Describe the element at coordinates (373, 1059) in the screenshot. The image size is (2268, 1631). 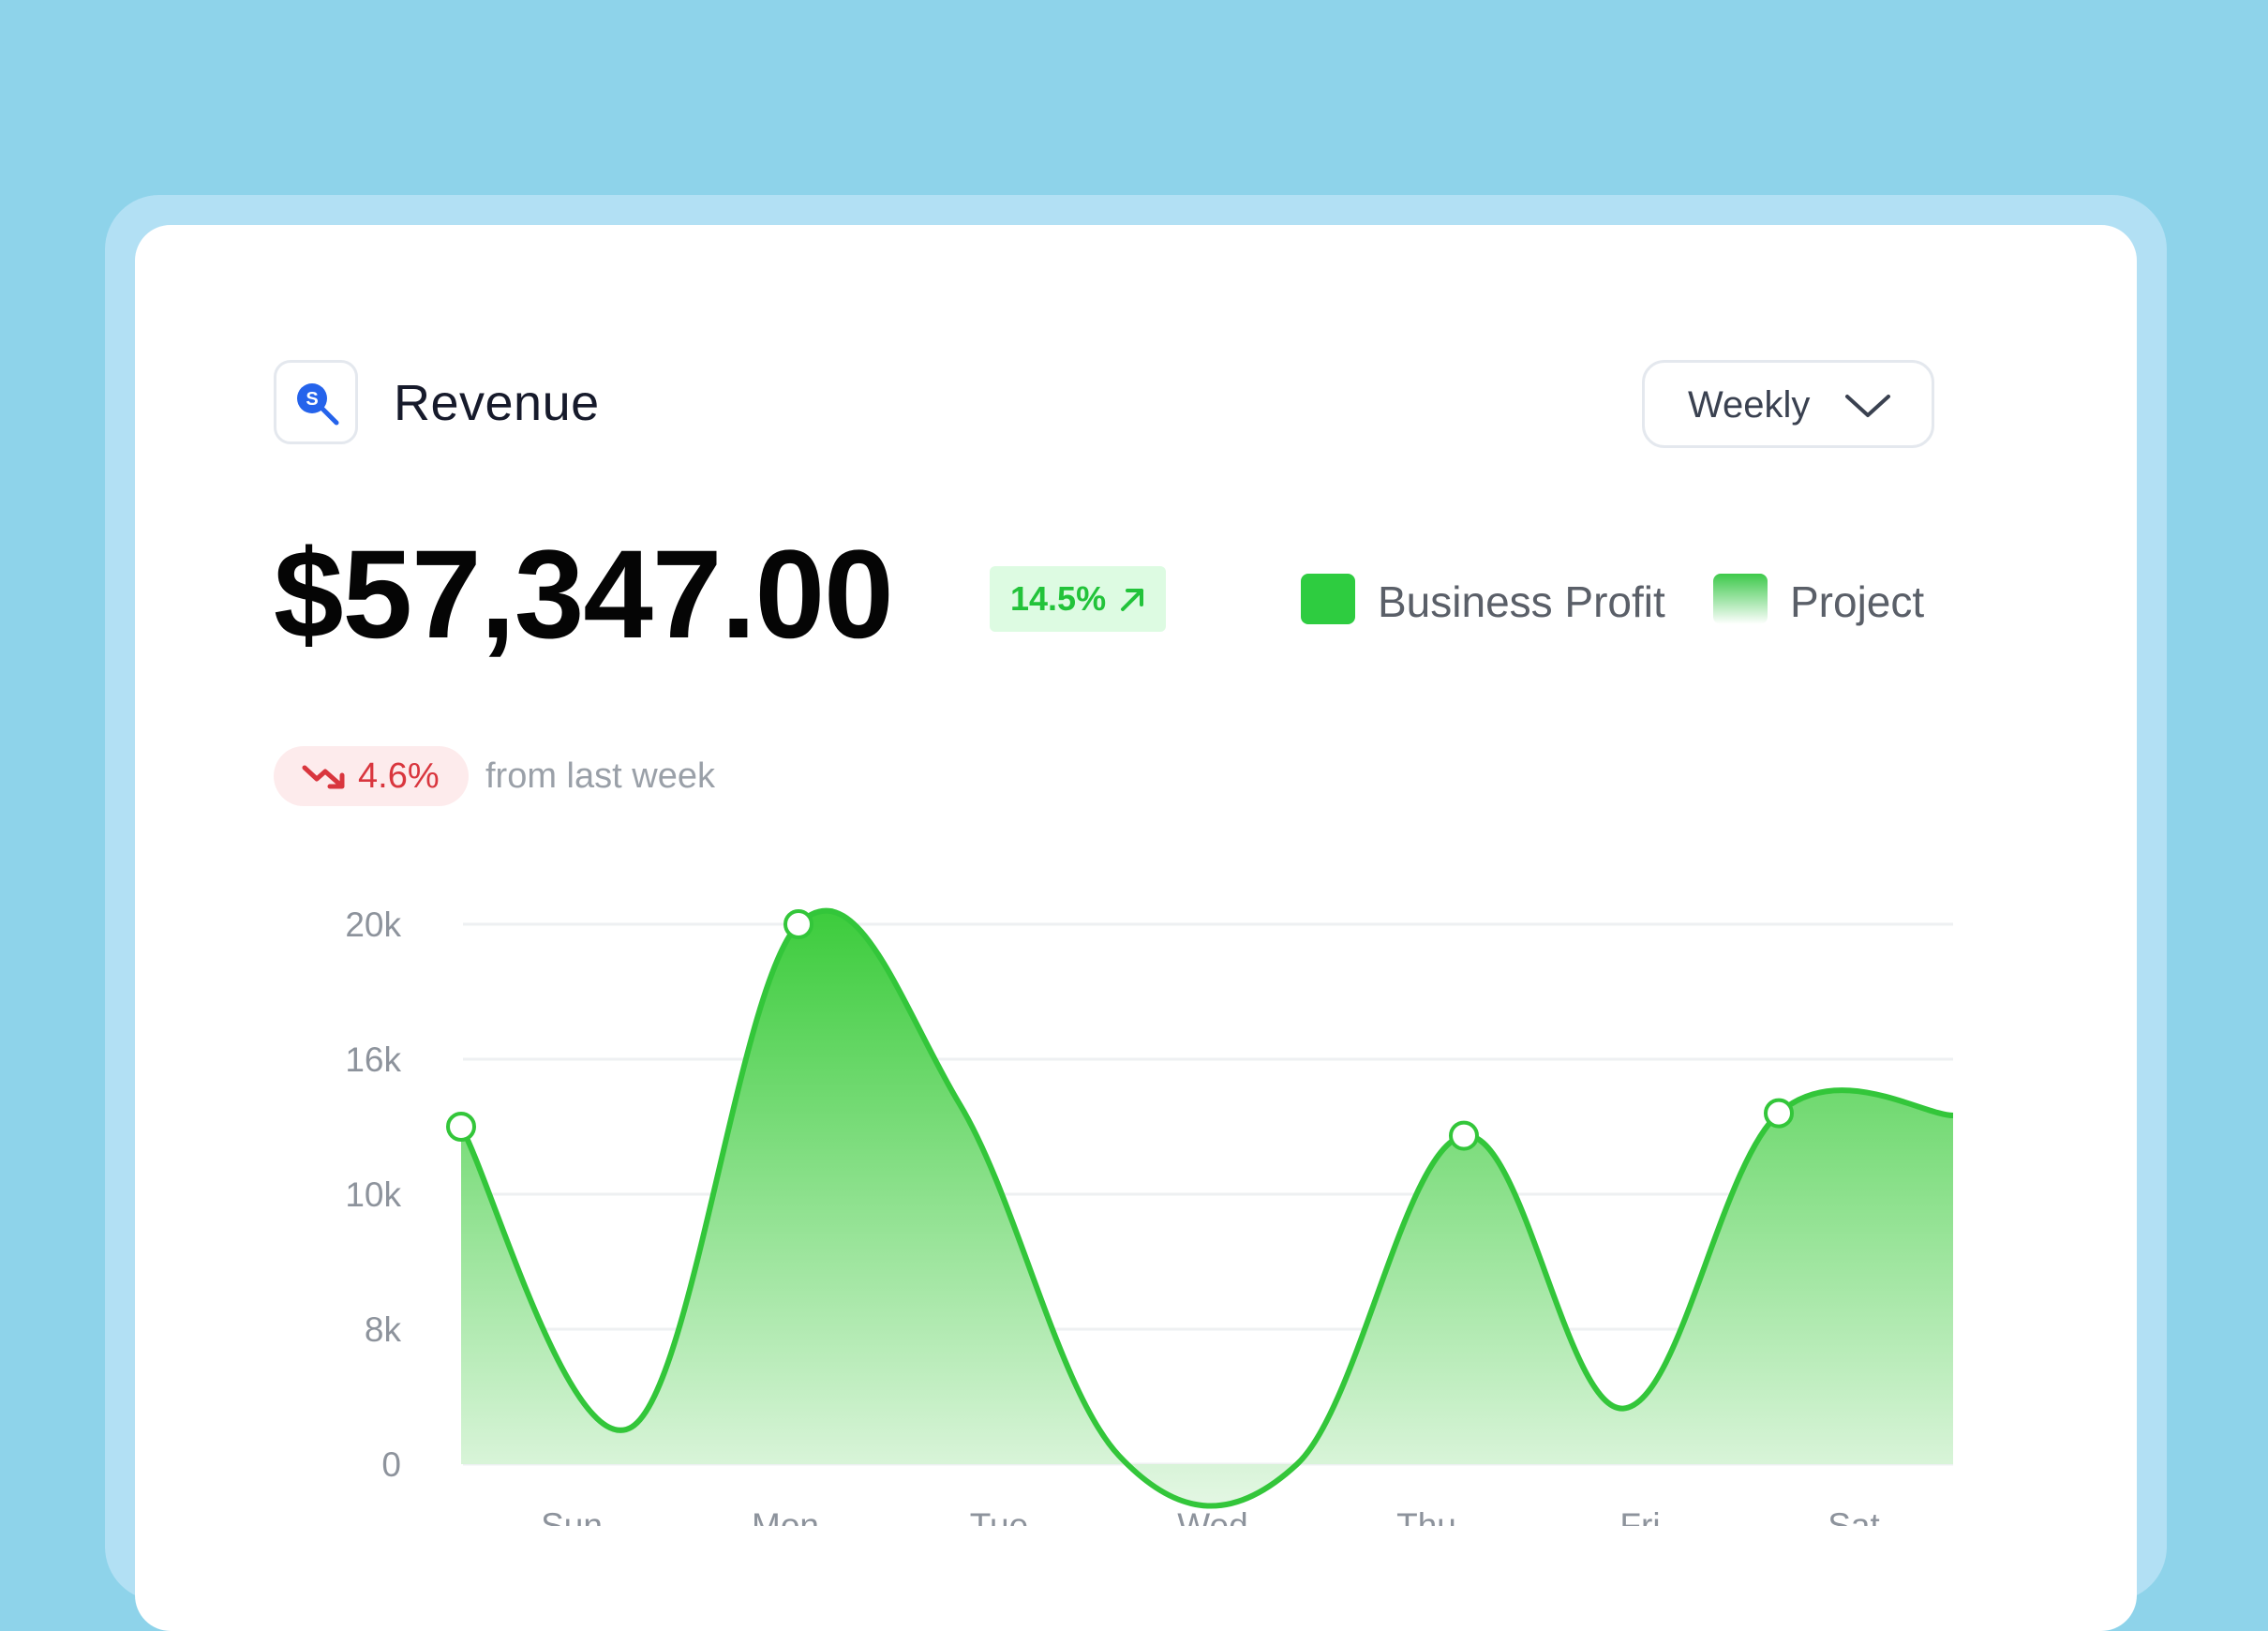
I see `y-tick-label: 16k` at that location.